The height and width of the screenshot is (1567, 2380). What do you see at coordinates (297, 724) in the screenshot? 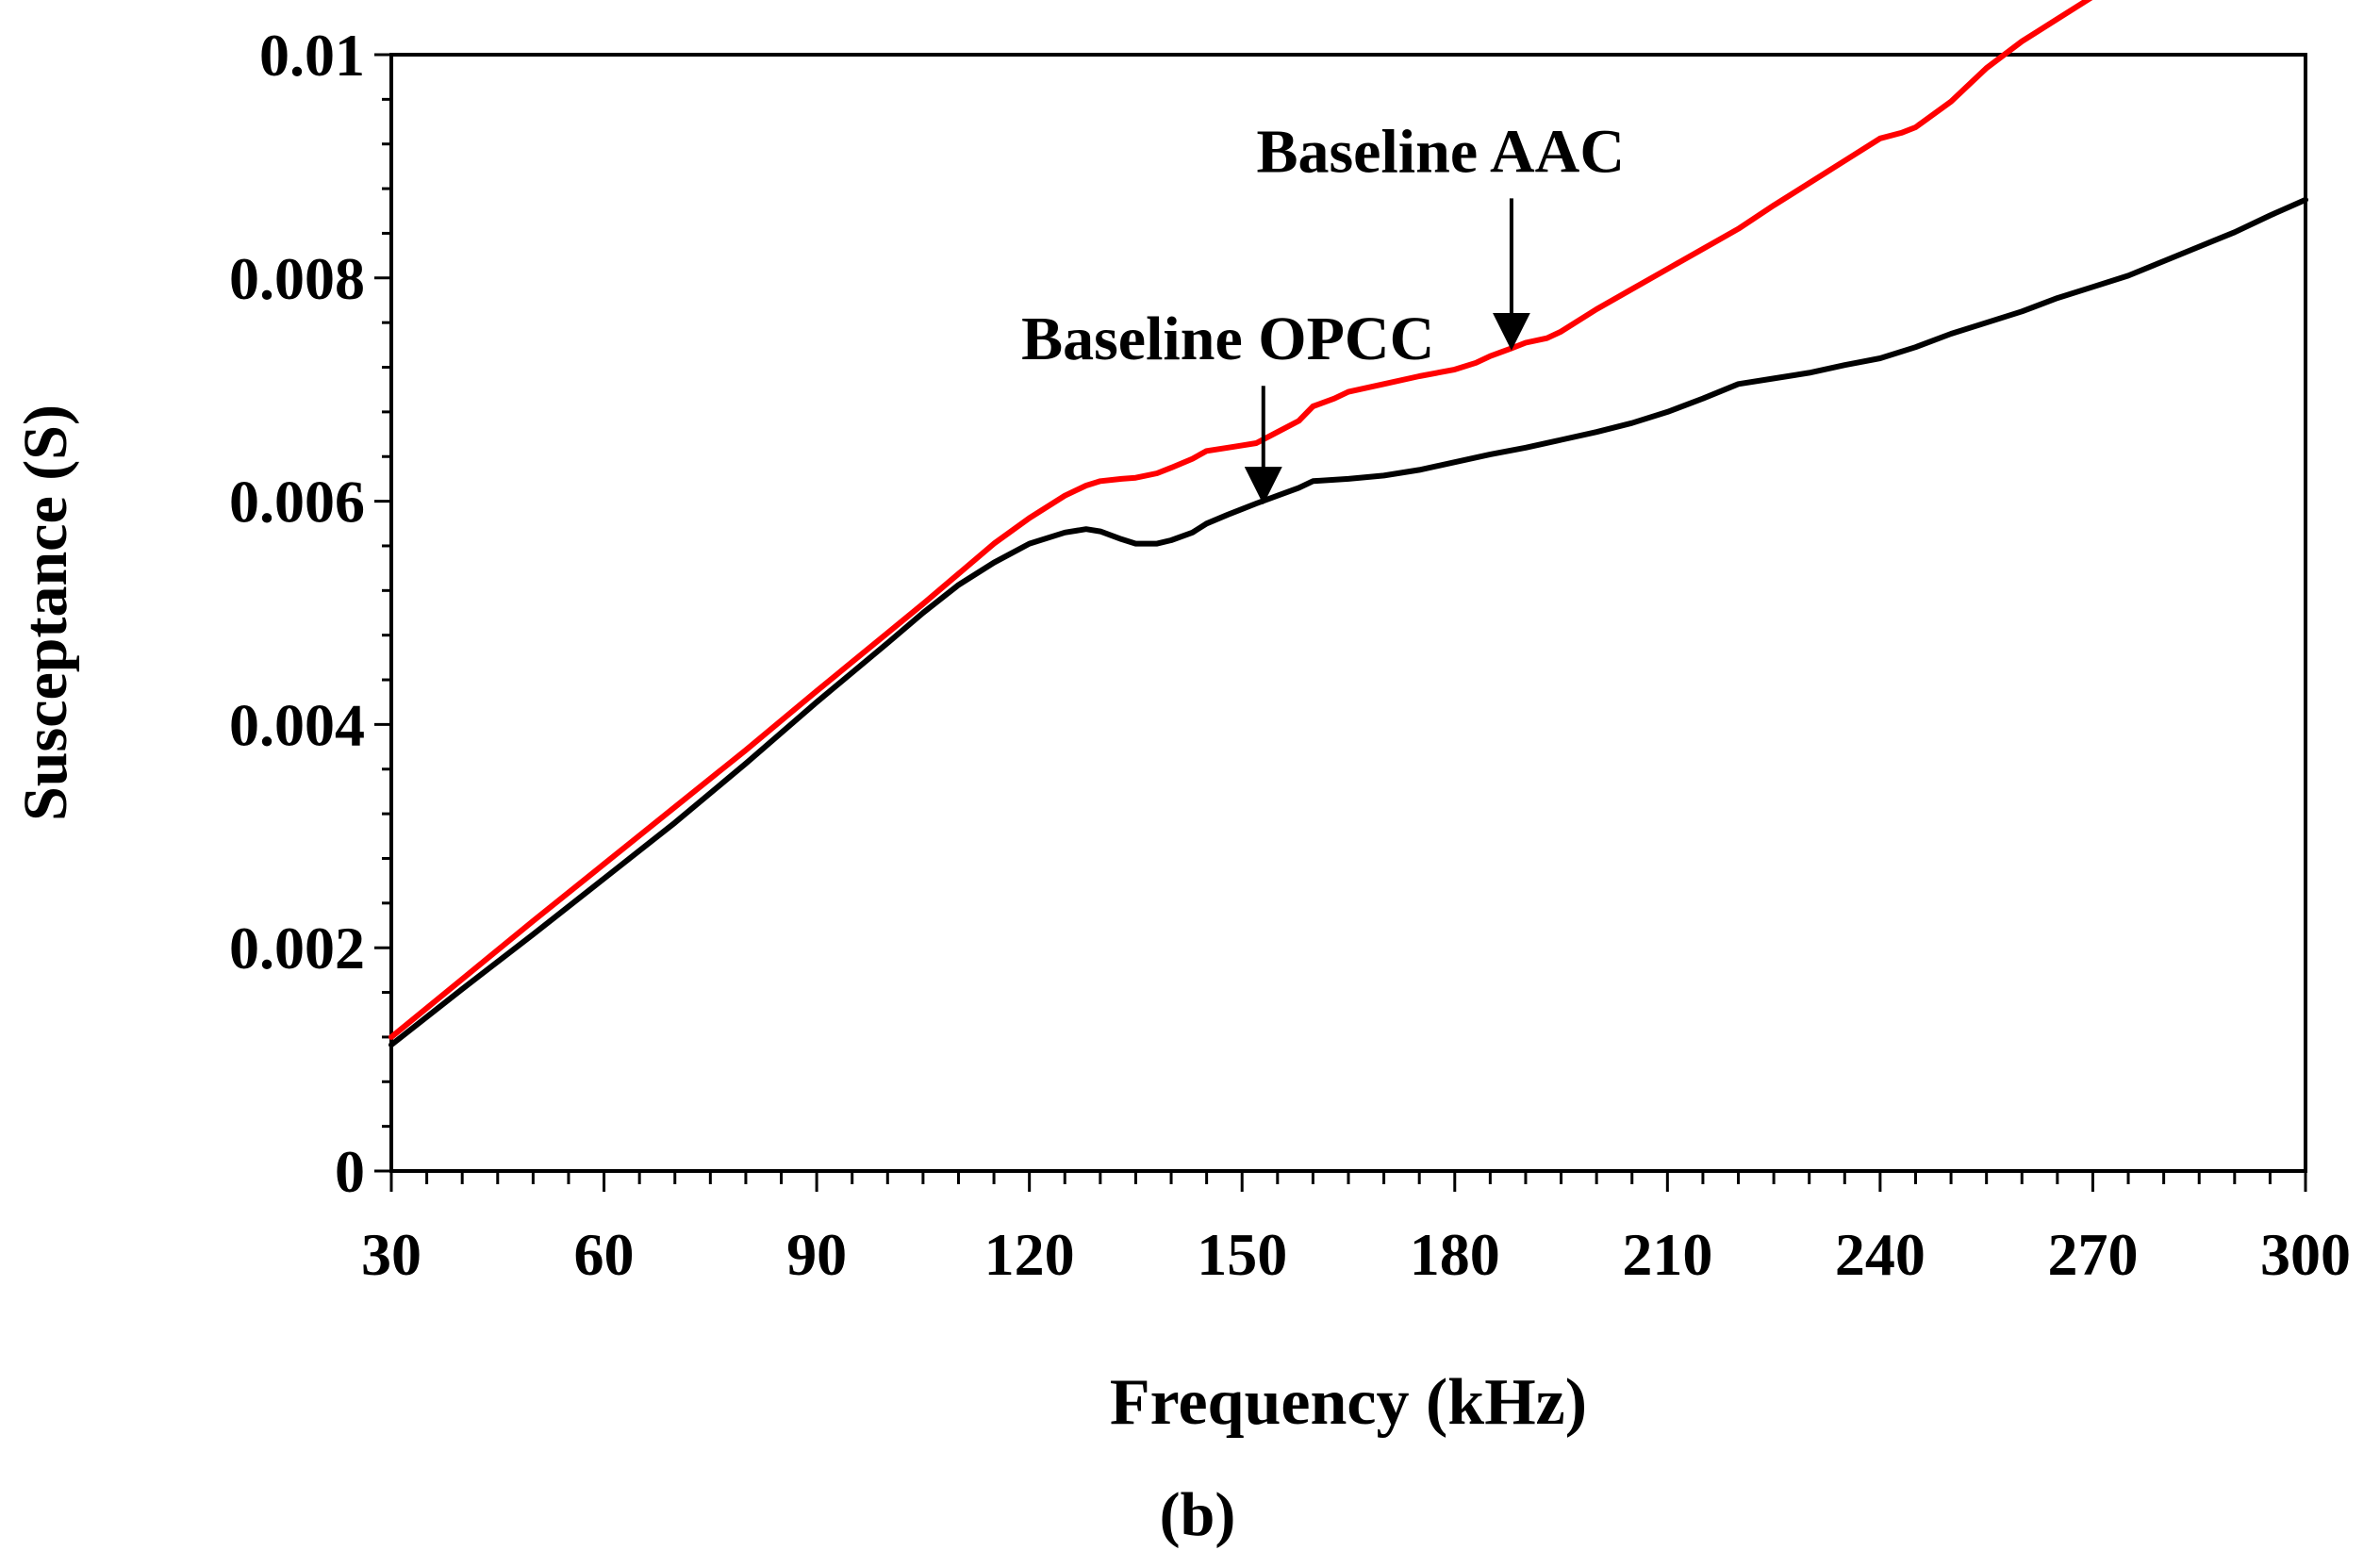
I see `y-tick-label: 0.004` at bounding box center [297, 724].